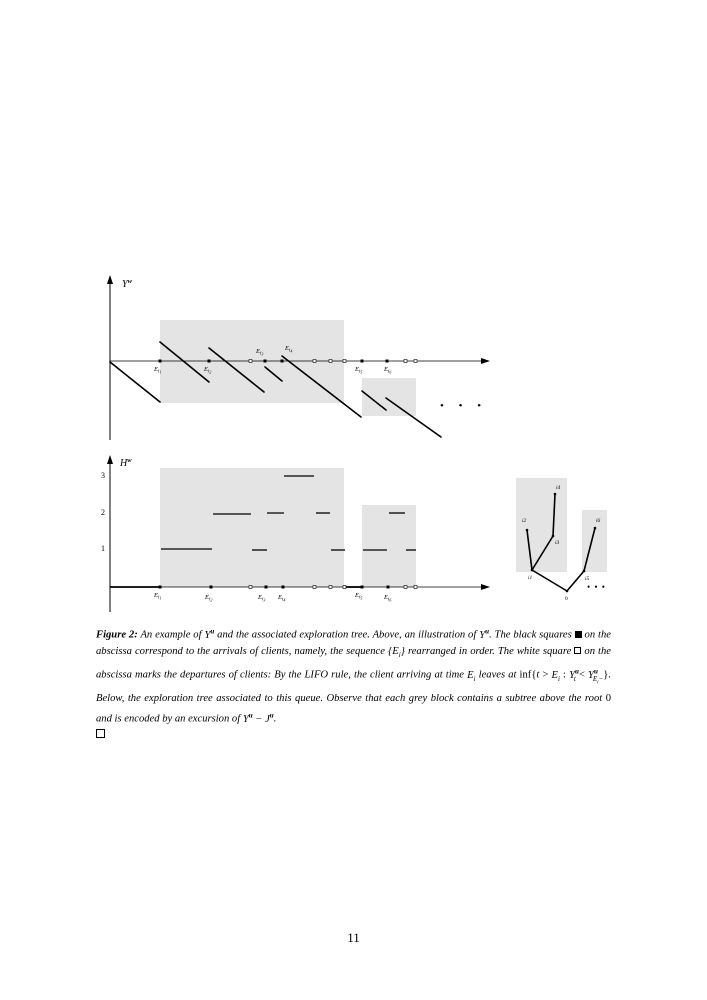 This screenshot has width=707, height=1000. What do you see at coordinates (566, 599) in the screenshot?
I see `tree-root-label: 0` at bounding box center [566, 599].